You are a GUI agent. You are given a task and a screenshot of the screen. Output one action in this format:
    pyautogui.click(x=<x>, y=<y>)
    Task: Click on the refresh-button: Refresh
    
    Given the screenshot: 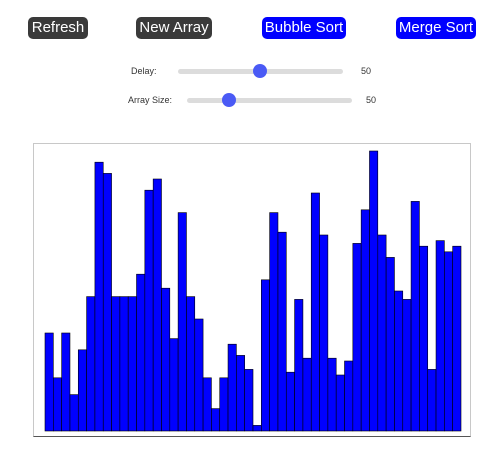 What is the action you would take?
    pyautogui.click(x=58, y=28)
    